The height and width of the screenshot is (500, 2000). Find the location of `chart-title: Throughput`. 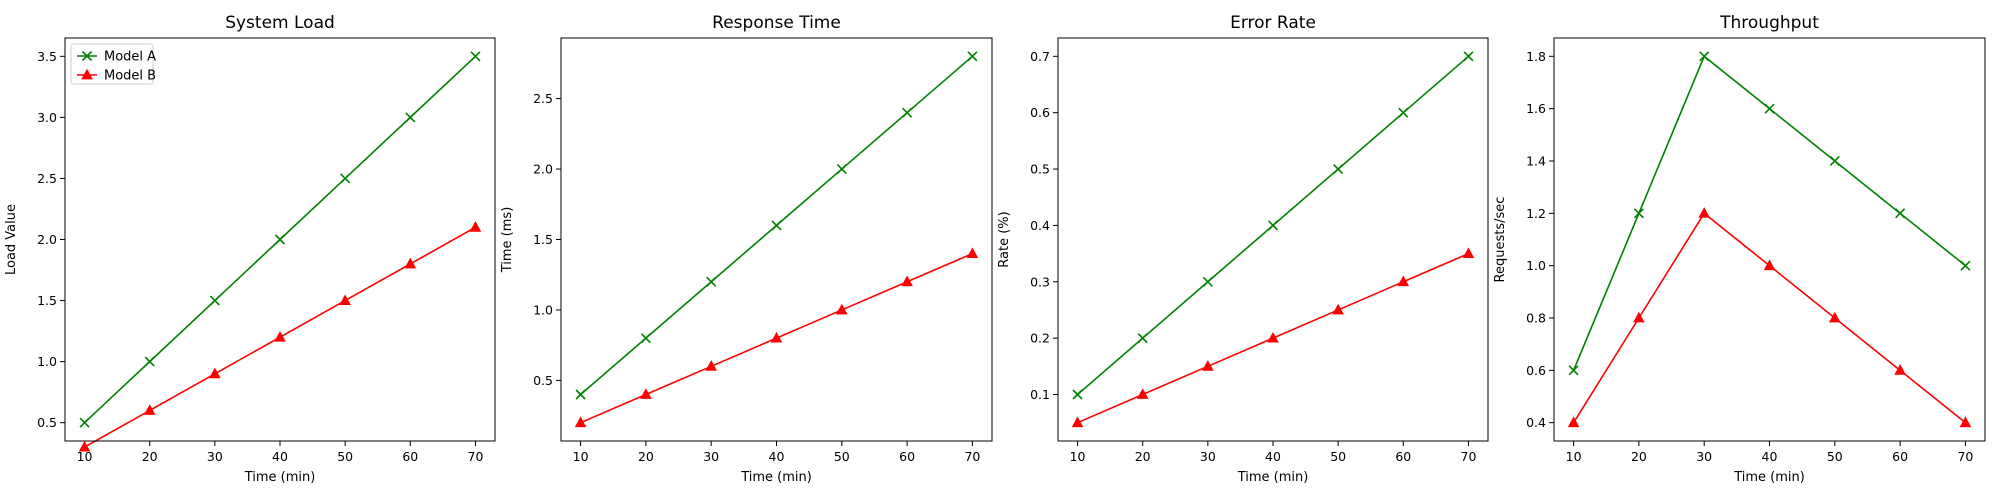

chart-title: Throughput is located at coordinates (1769, 23).